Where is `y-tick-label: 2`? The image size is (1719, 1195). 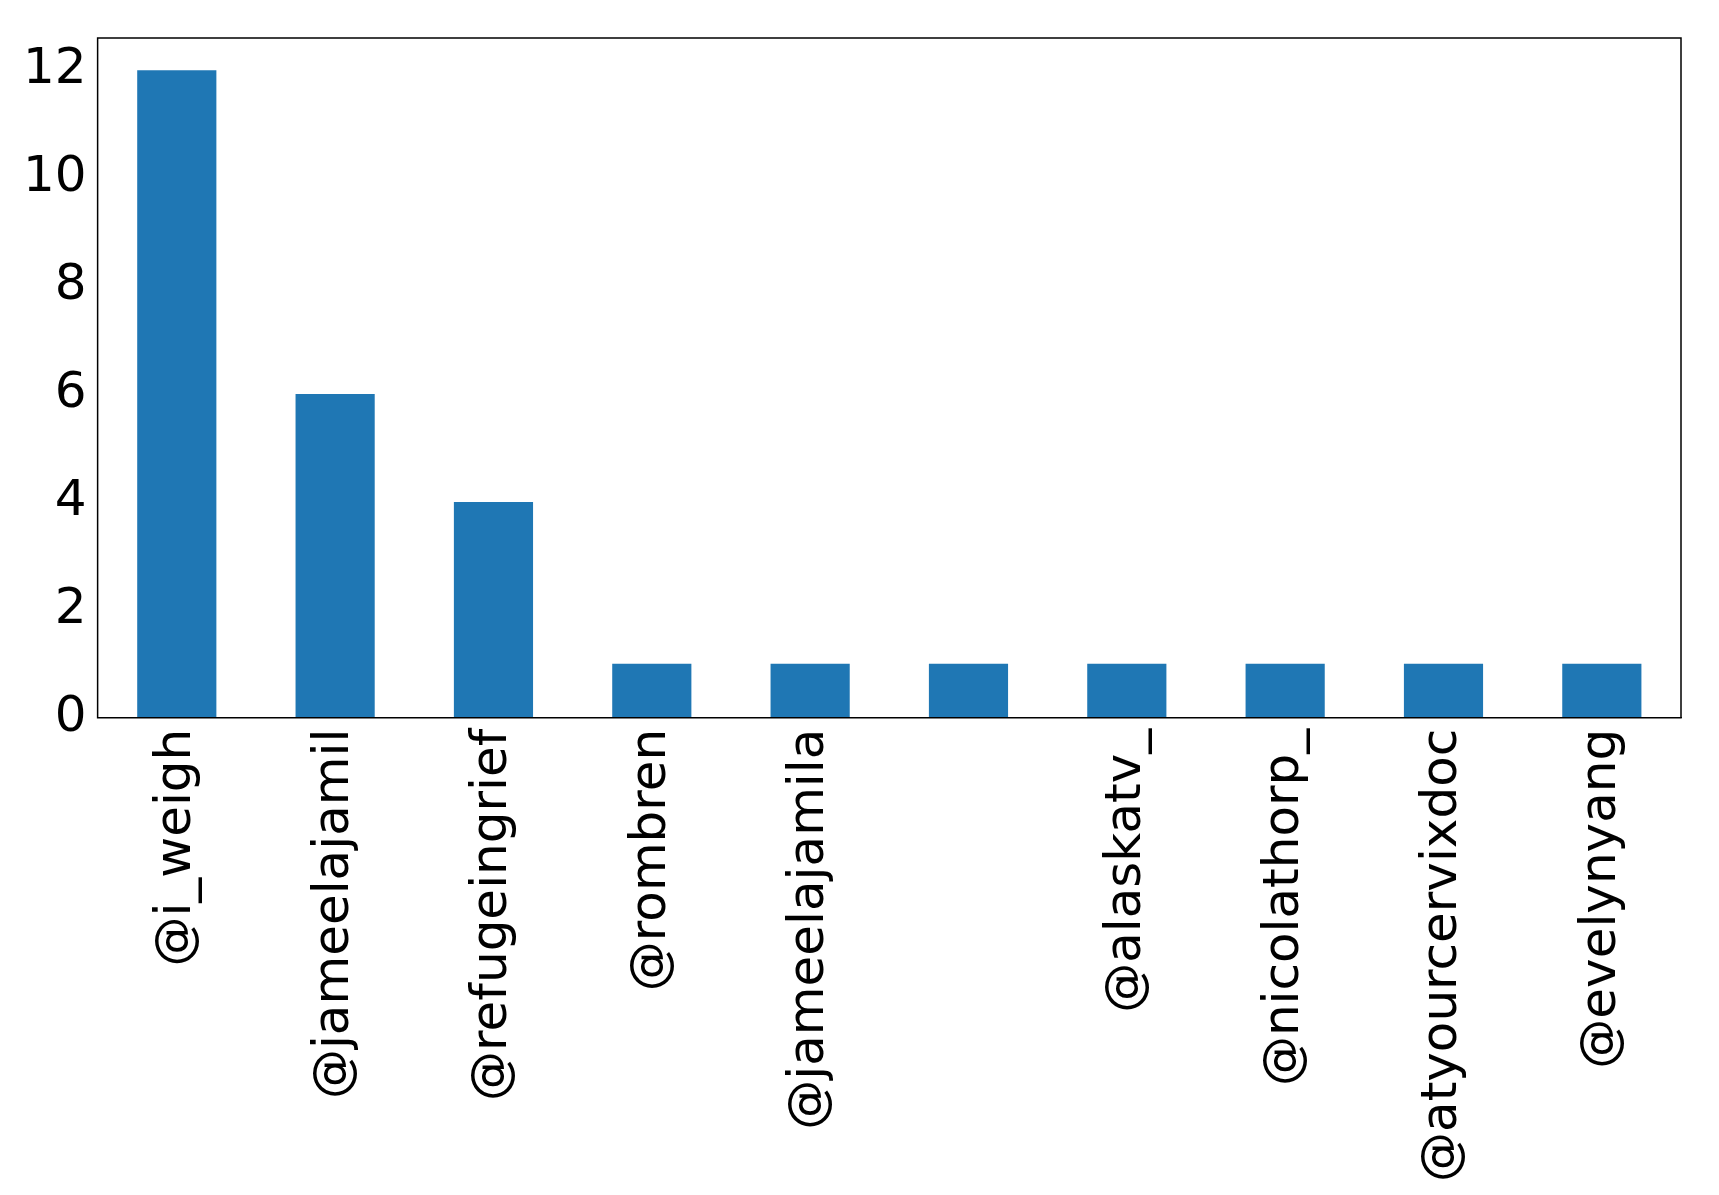 y-tick-label: 2 is located at coordinates (70, 605).